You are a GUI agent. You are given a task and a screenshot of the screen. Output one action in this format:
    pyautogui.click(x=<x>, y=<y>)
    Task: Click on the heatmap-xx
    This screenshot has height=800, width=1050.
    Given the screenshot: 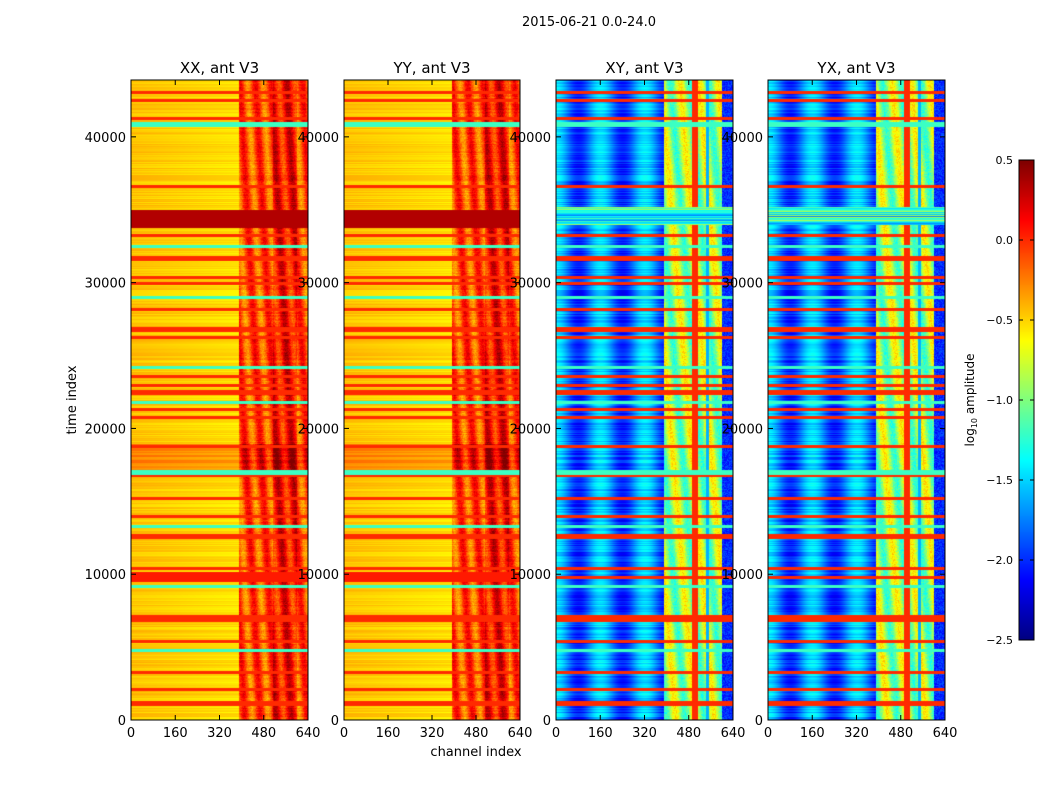 What is the action you would take?
    pyautogui.click(x=219, y=400)
    